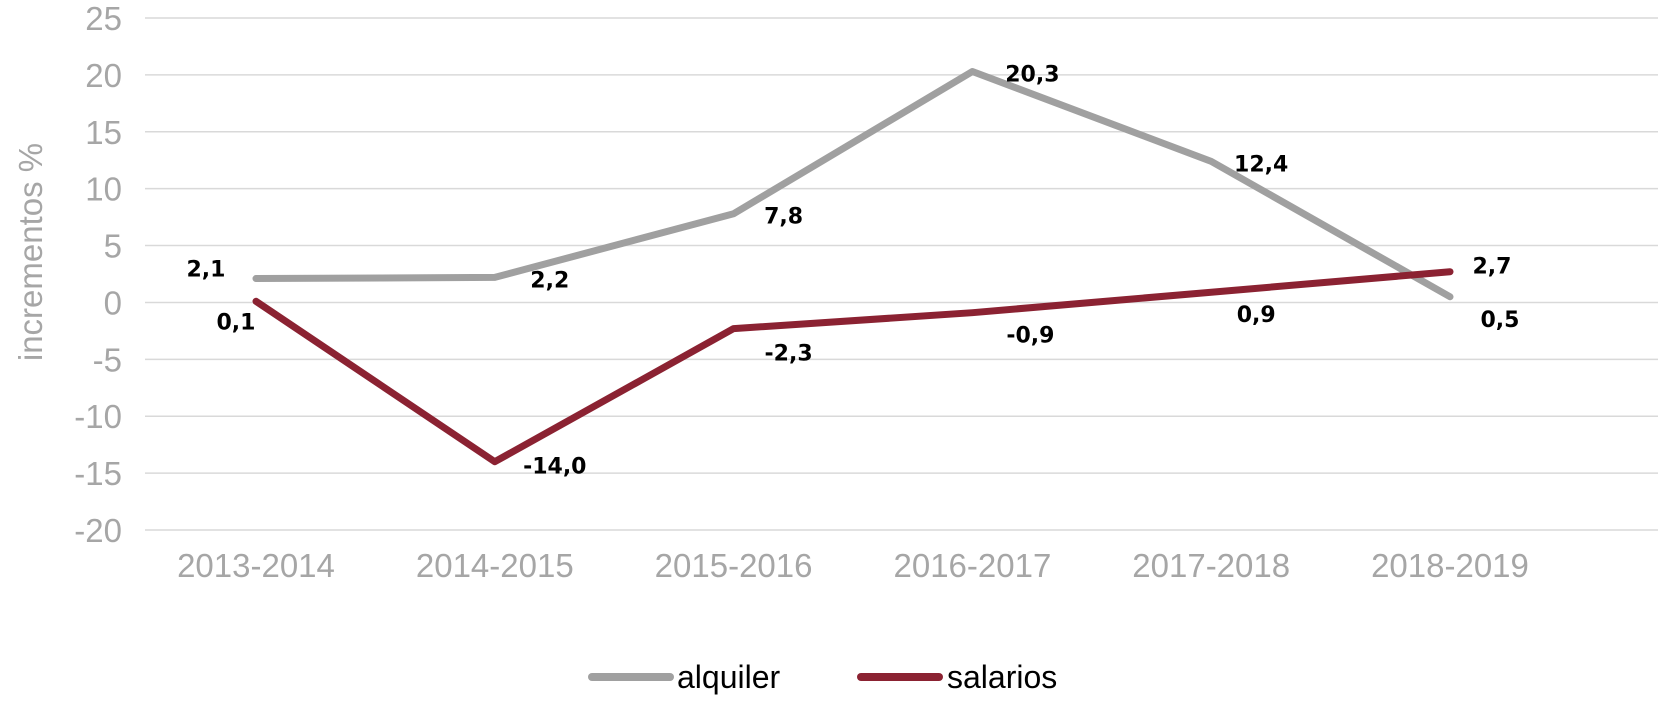 This screenshot has width=1658, height=705. I want to click on y-tick-label: 10, so click(103, 189).